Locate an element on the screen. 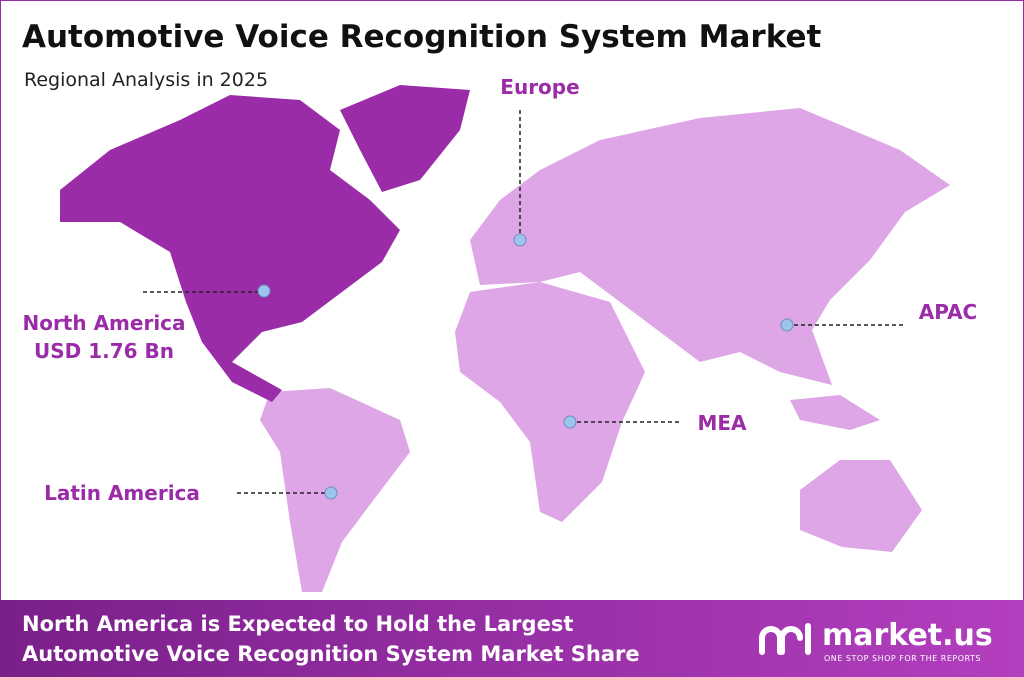  logo: market.us ONE STOP SHOP FOR THE REPORTS is located at coordinates (876, 640).